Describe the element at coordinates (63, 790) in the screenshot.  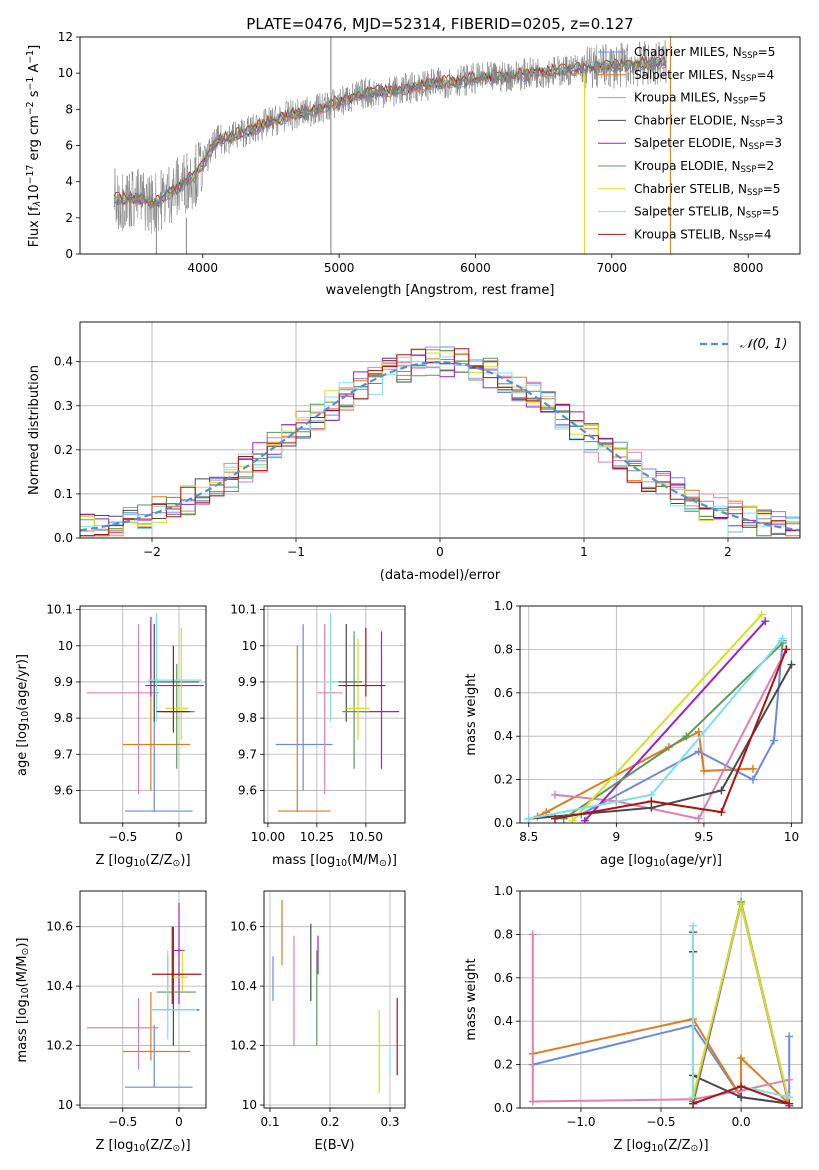
I see `y-tick-label: 9.6` at that location.